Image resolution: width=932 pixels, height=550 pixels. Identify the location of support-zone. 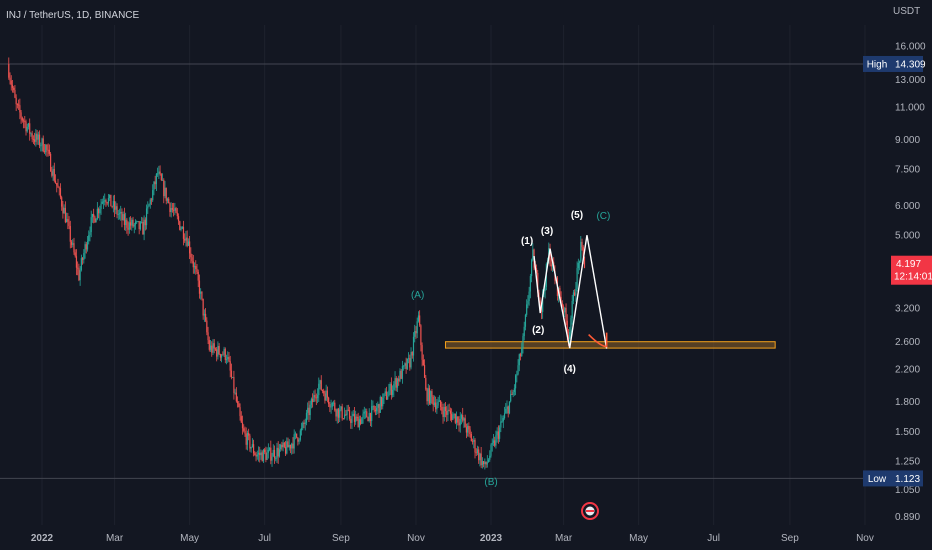
(610, 345).